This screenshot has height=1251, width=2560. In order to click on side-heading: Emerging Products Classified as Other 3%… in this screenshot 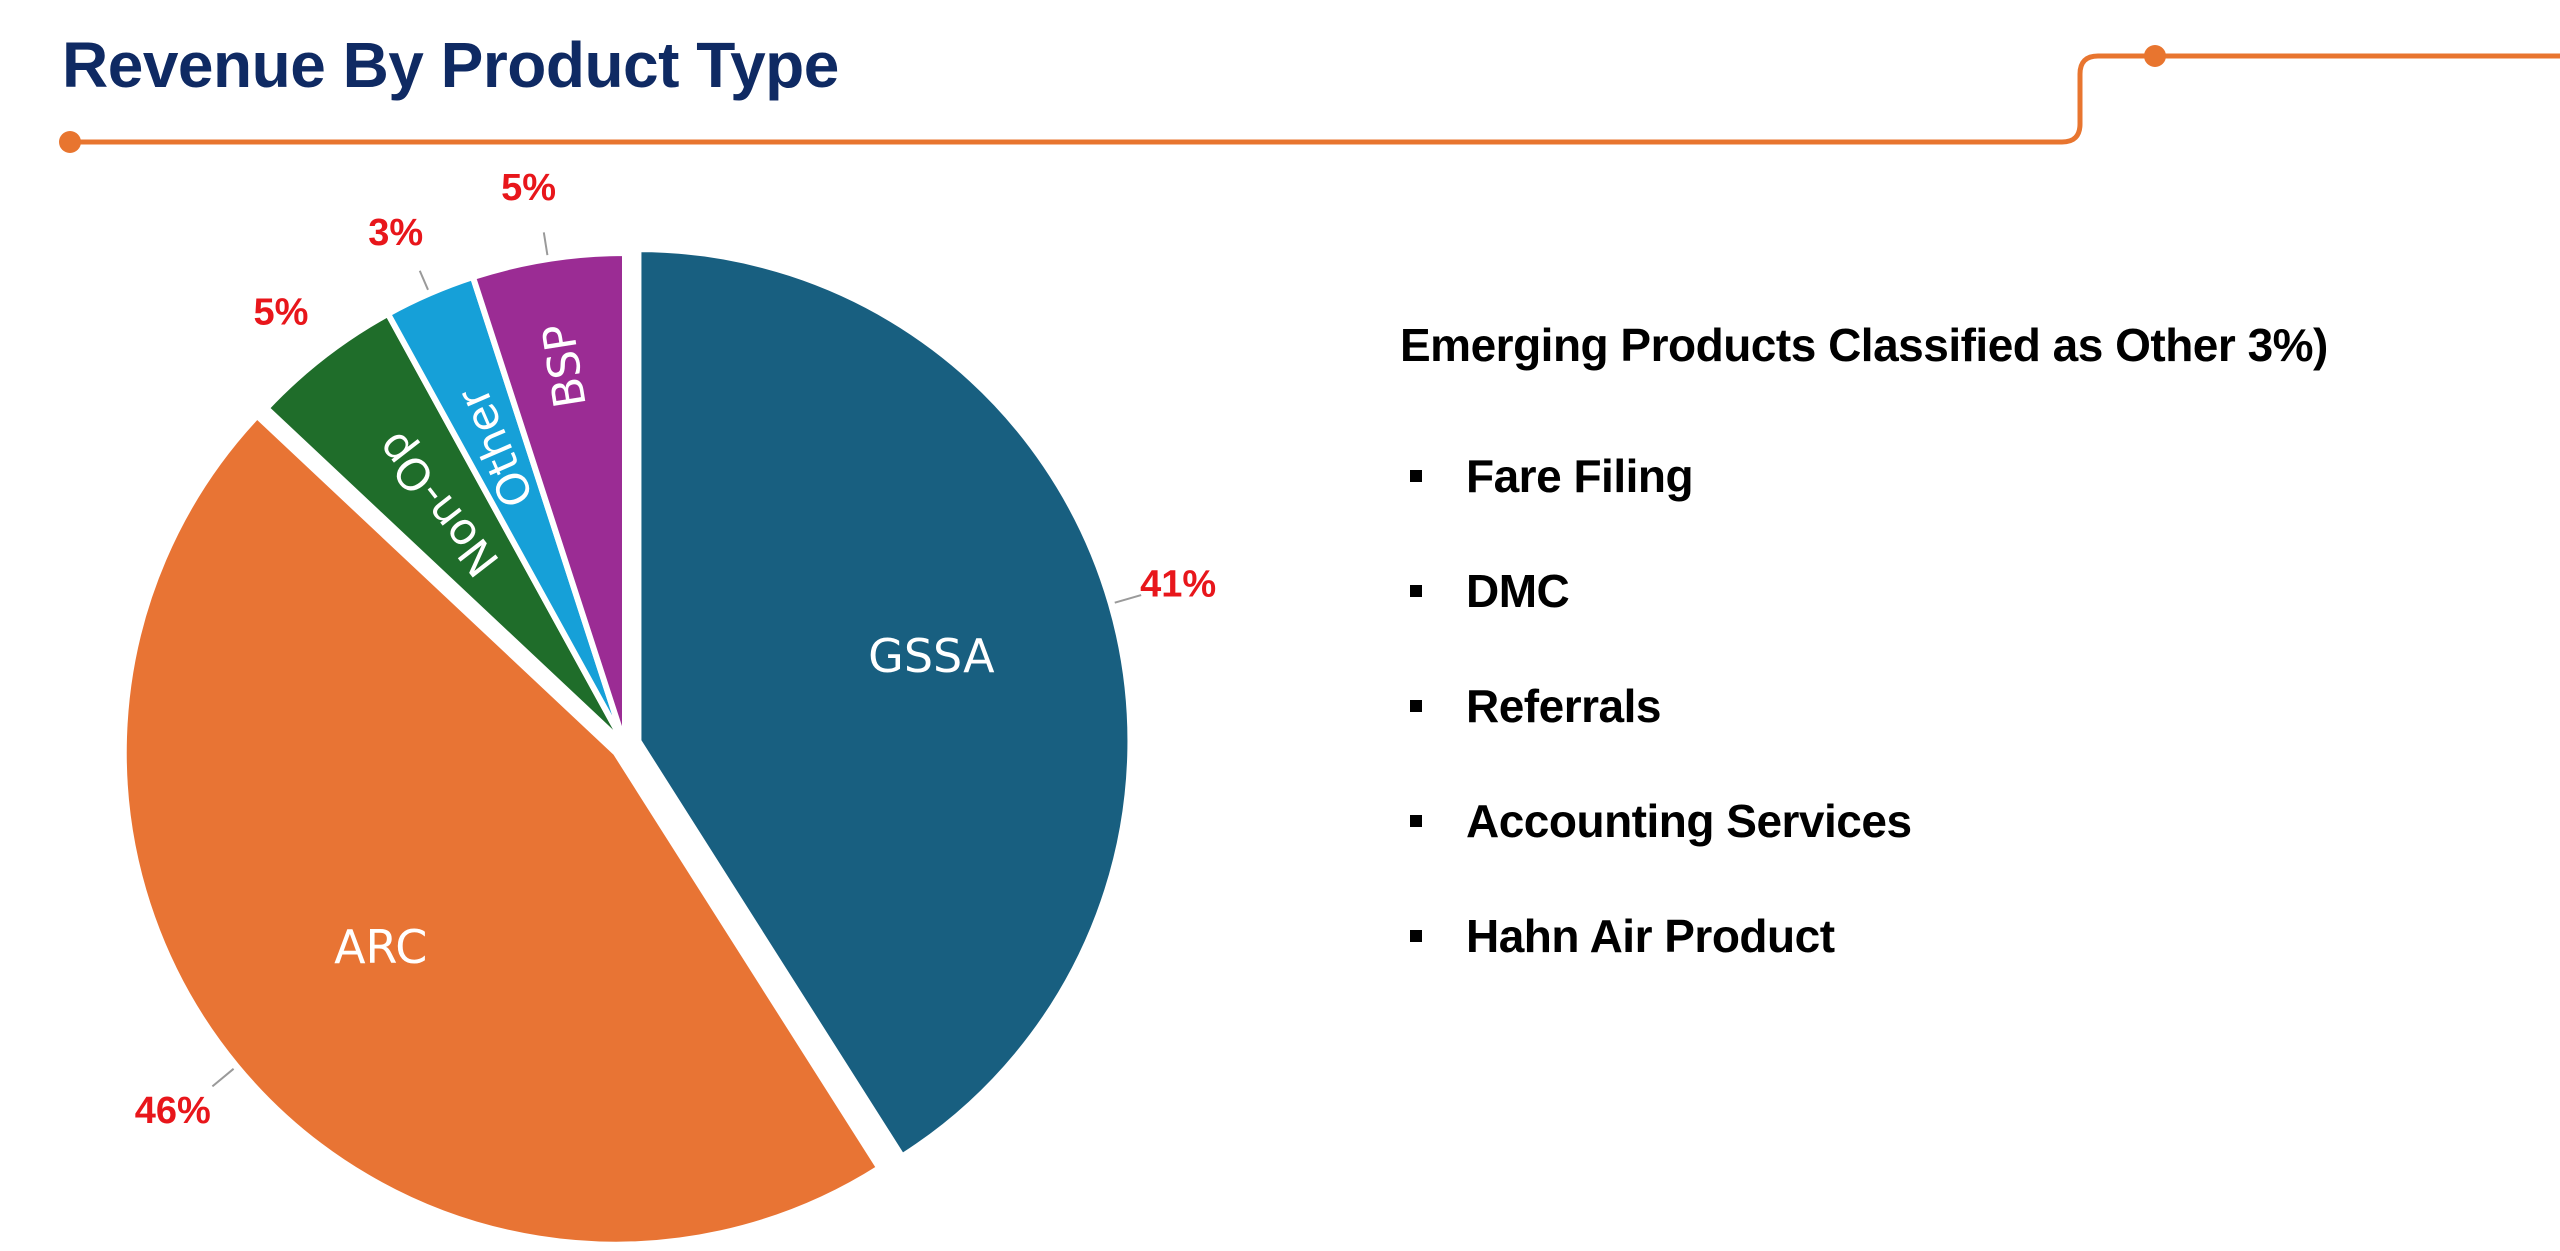, I will do `click(1864, 345)`.